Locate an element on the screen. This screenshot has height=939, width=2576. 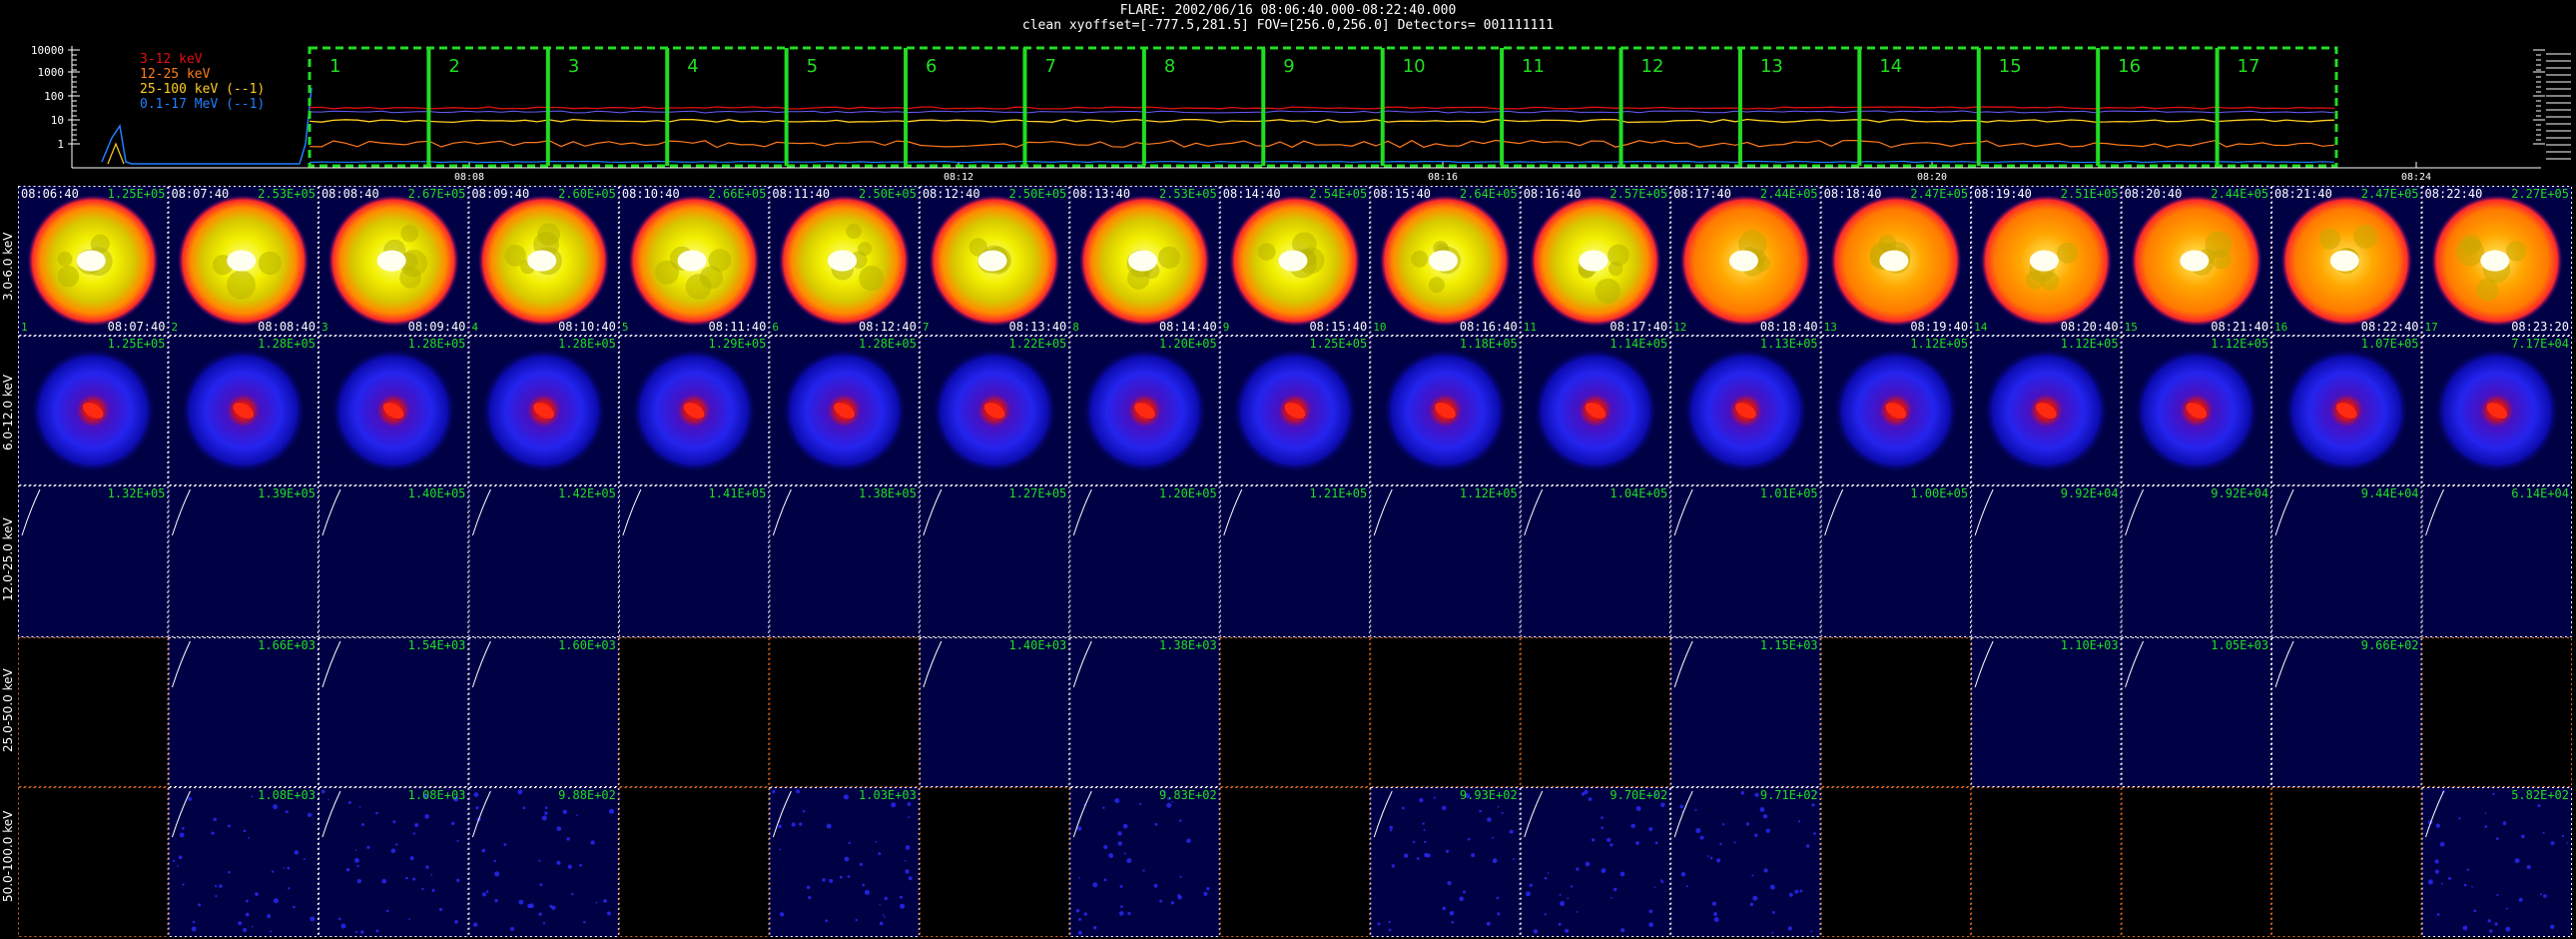
interval-number: 15 is located at coordinates (2131, 327).